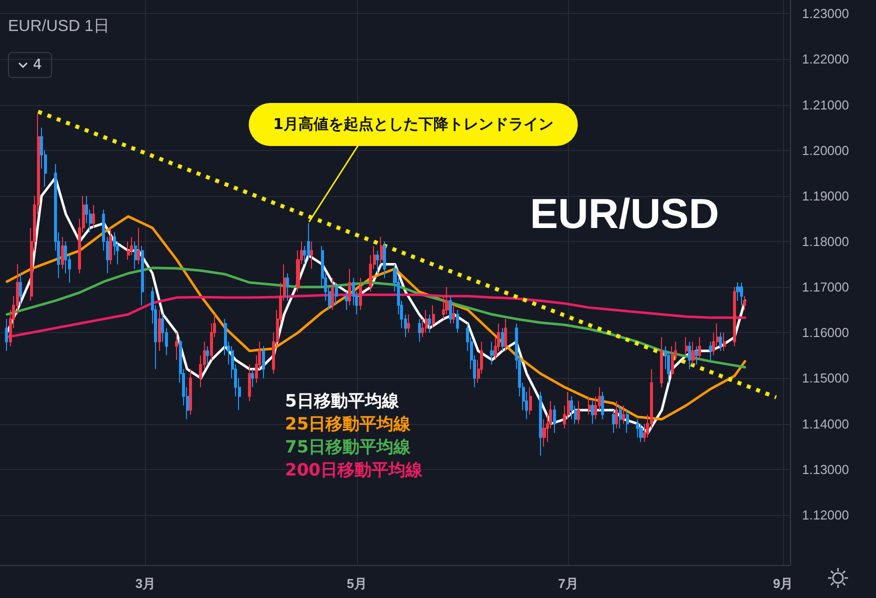 This screenshot has width=876, height=598. I want to click on y-tick-label: 1.14000, so click(825, 424).